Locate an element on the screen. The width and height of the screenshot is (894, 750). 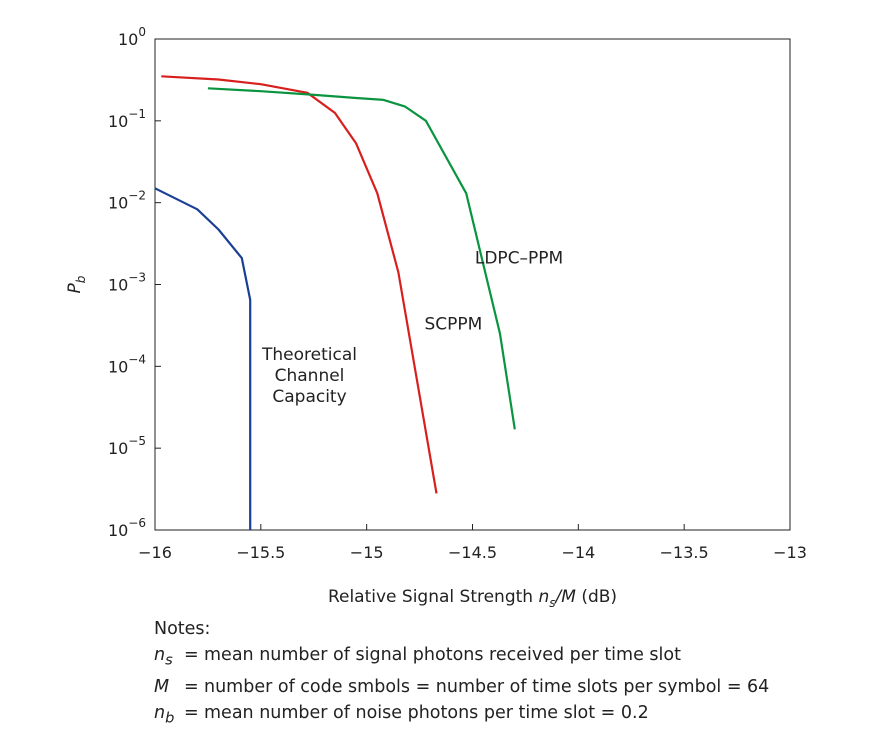
y-tick-label: 10⁻¹ is located at coordinates (127, 119).